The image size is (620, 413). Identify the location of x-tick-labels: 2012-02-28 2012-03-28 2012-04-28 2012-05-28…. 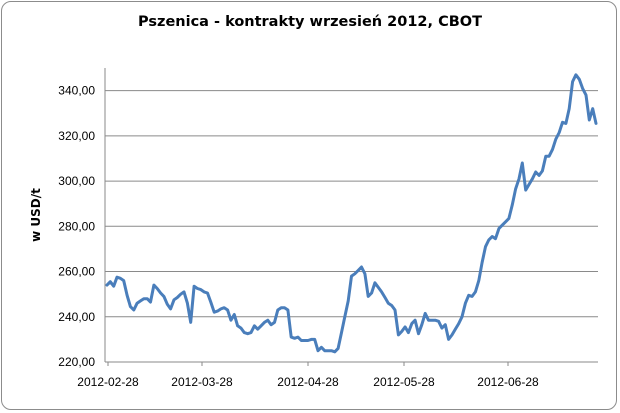
(308, 382).